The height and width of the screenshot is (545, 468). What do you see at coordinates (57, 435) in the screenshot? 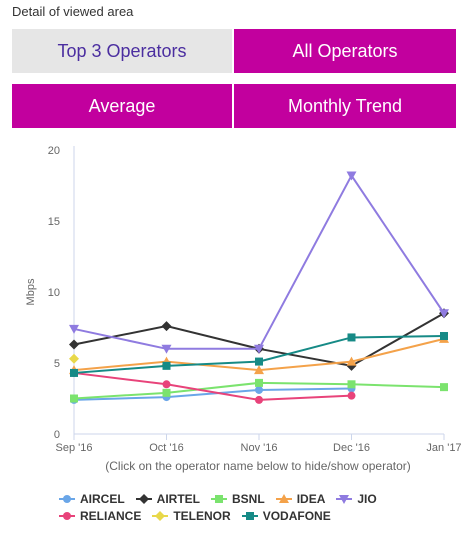
I see `y-tick-label: 0` at bounding box center [57, 435].